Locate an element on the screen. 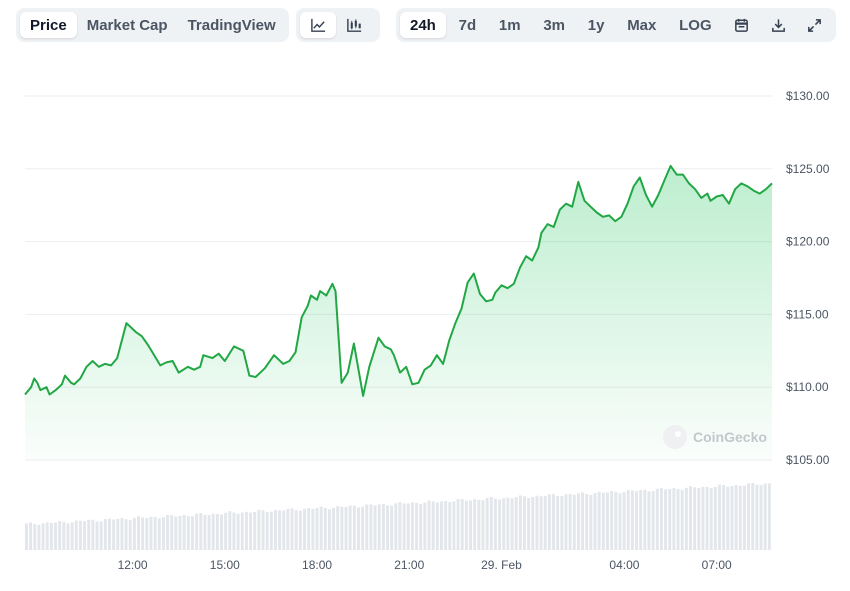 The width and height of the screenshot is (850, 591). fullscreen-button is located at coordinates (815, 25).